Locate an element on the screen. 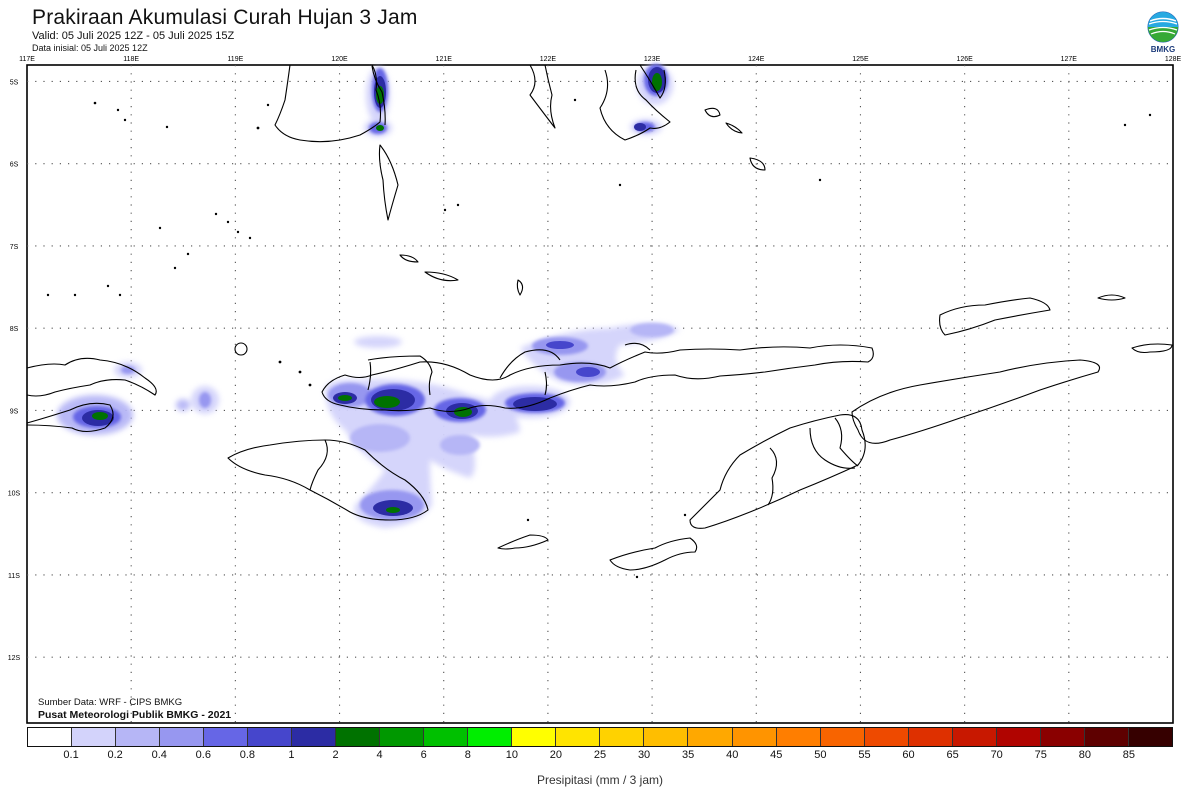  longitude-label: 123E is located at coordinates (652, 59).